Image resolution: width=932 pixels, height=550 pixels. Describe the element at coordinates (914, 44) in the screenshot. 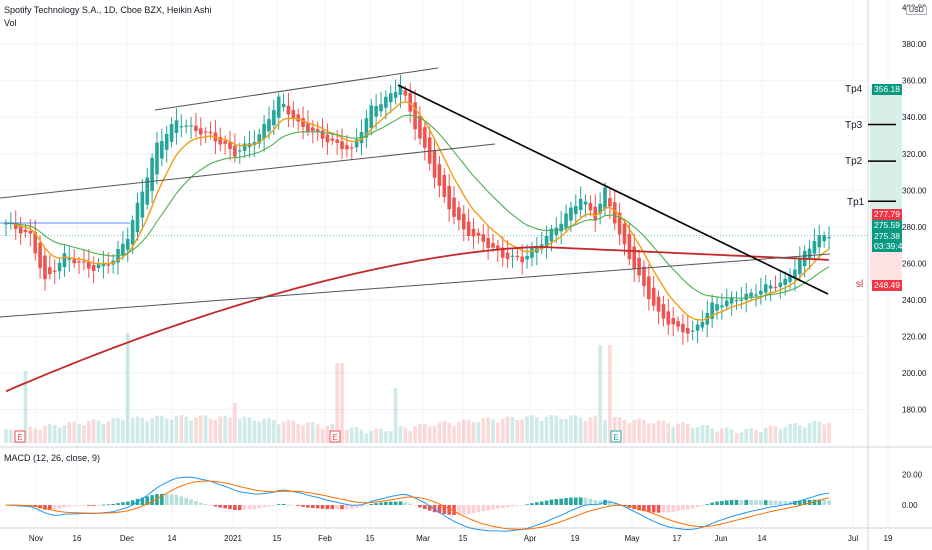

I see `price-tick-label: 380.00` at that location.